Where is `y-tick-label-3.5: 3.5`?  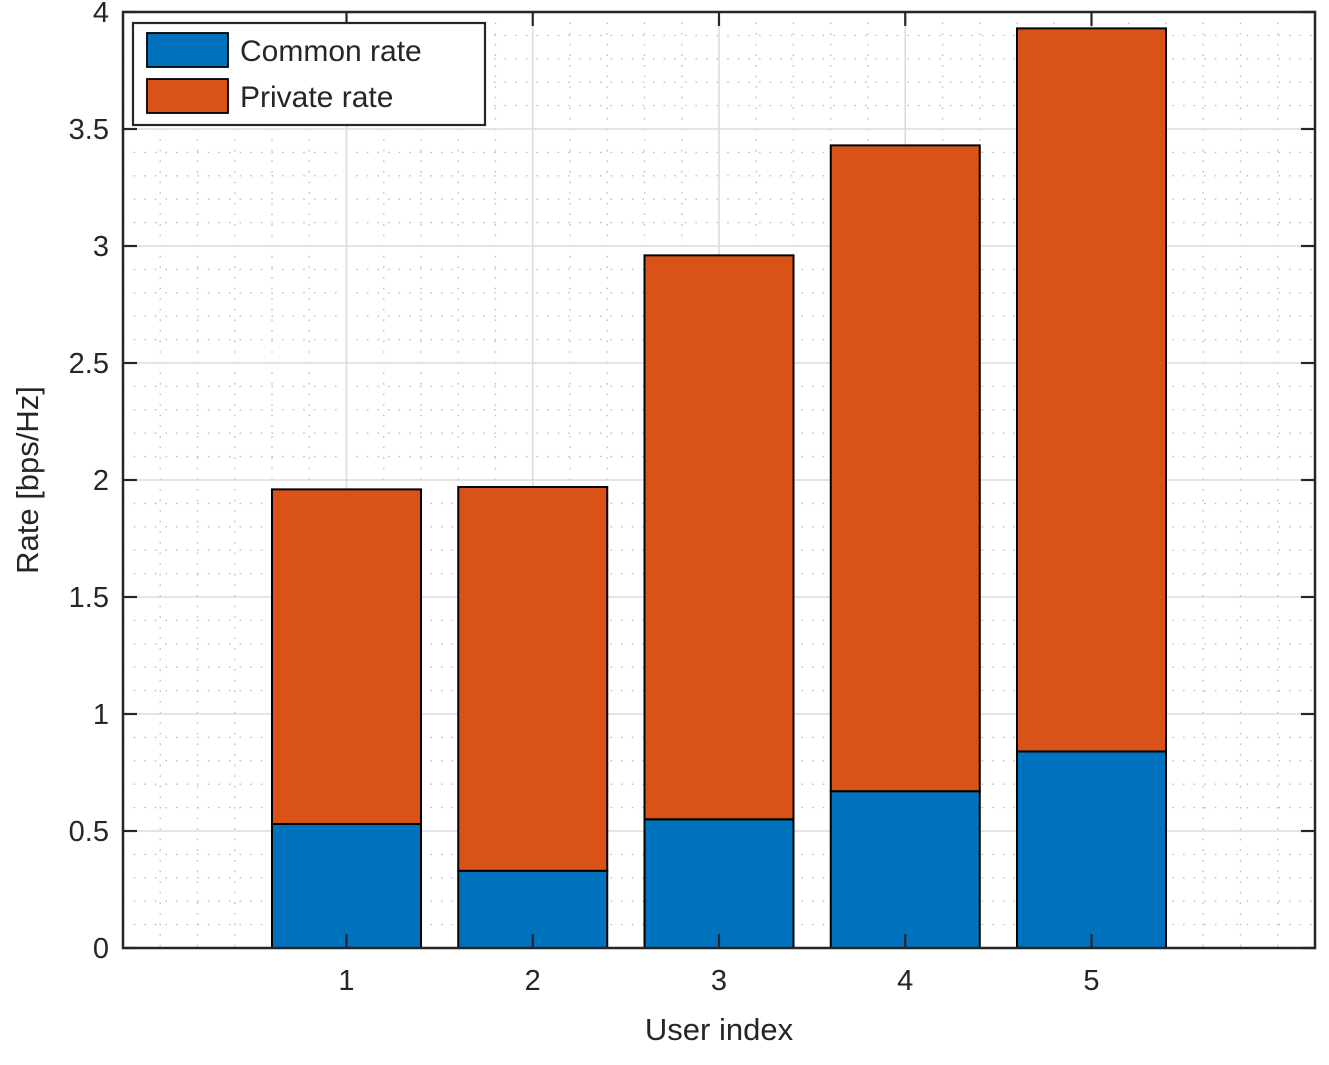
y-tick-label-3.5: 3.5 is located at coordinates (89, 130).